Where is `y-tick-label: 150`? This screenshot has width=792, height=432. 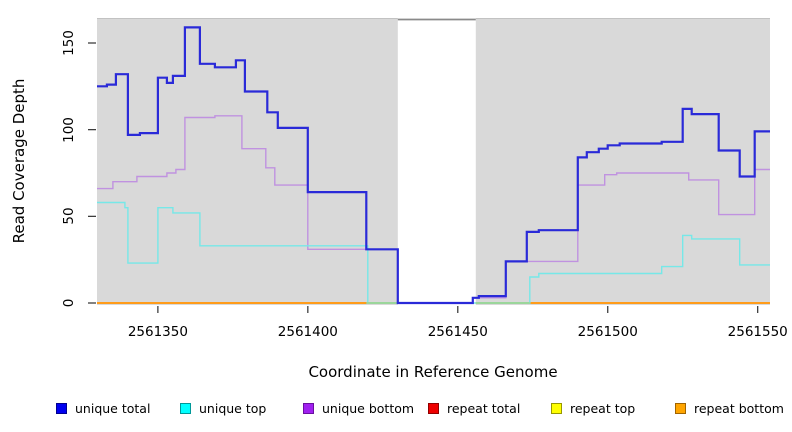
y-tick-label: 150 is located at coordinates (69, 43).